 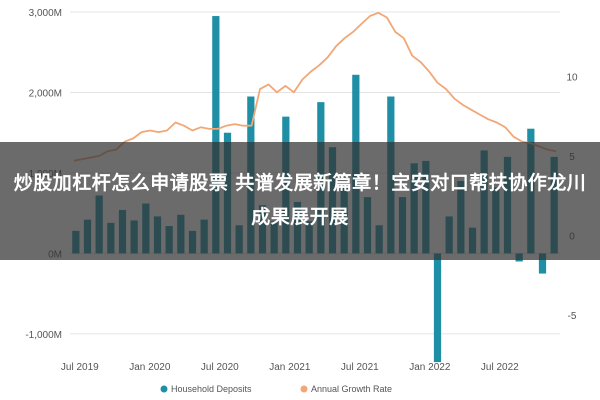 What do you see at coordinates (220, 367) in the screenshot?
I see `x-tick-label: Jul 2020` at bounding box center [220, 367].